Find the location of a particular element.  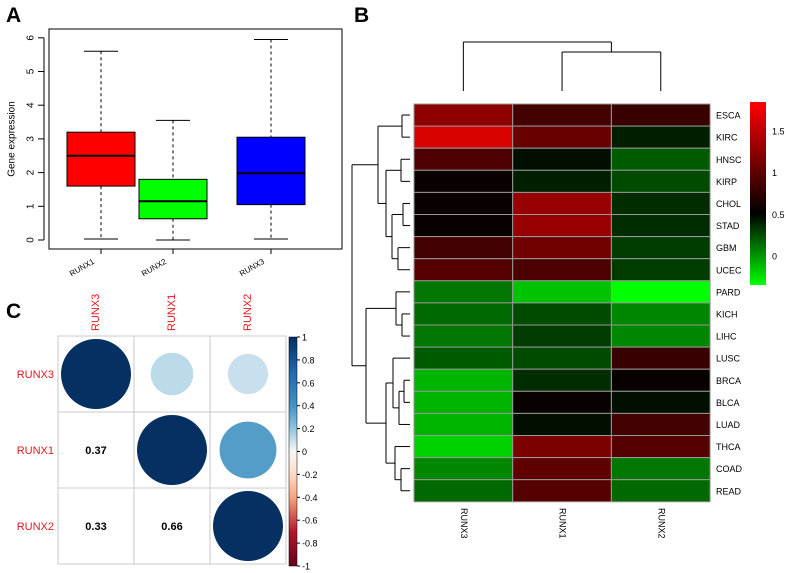

row-label-brca: BRCA is located at coordinates (728, 381).